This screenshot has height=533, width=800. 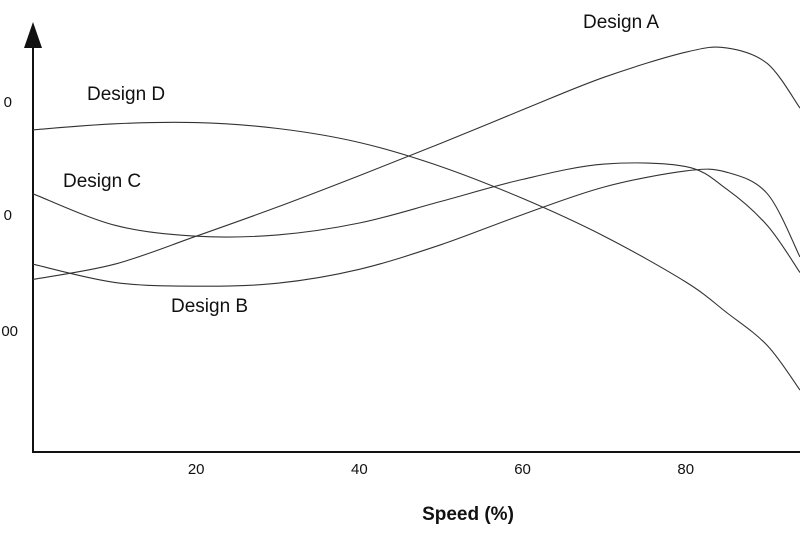 What do you see at coordinates (522, 469) in the screenshot?
I see `x-tick-label: 60` at bounding box center [522, 469].